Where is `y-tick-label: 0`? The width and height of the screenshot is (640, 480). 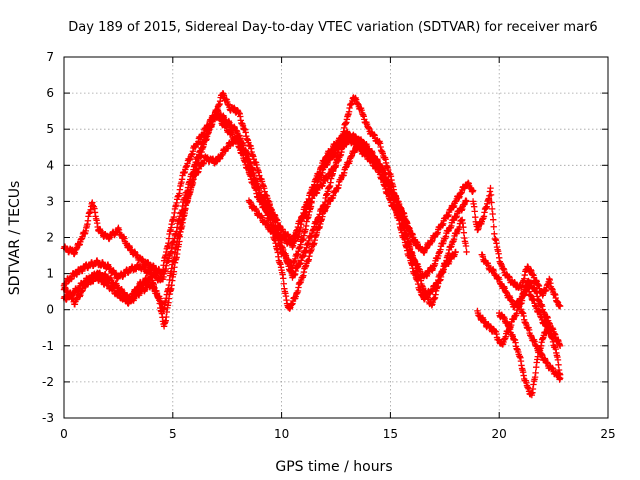
y-tick-label: 0 is located at coordinates (50, 310).